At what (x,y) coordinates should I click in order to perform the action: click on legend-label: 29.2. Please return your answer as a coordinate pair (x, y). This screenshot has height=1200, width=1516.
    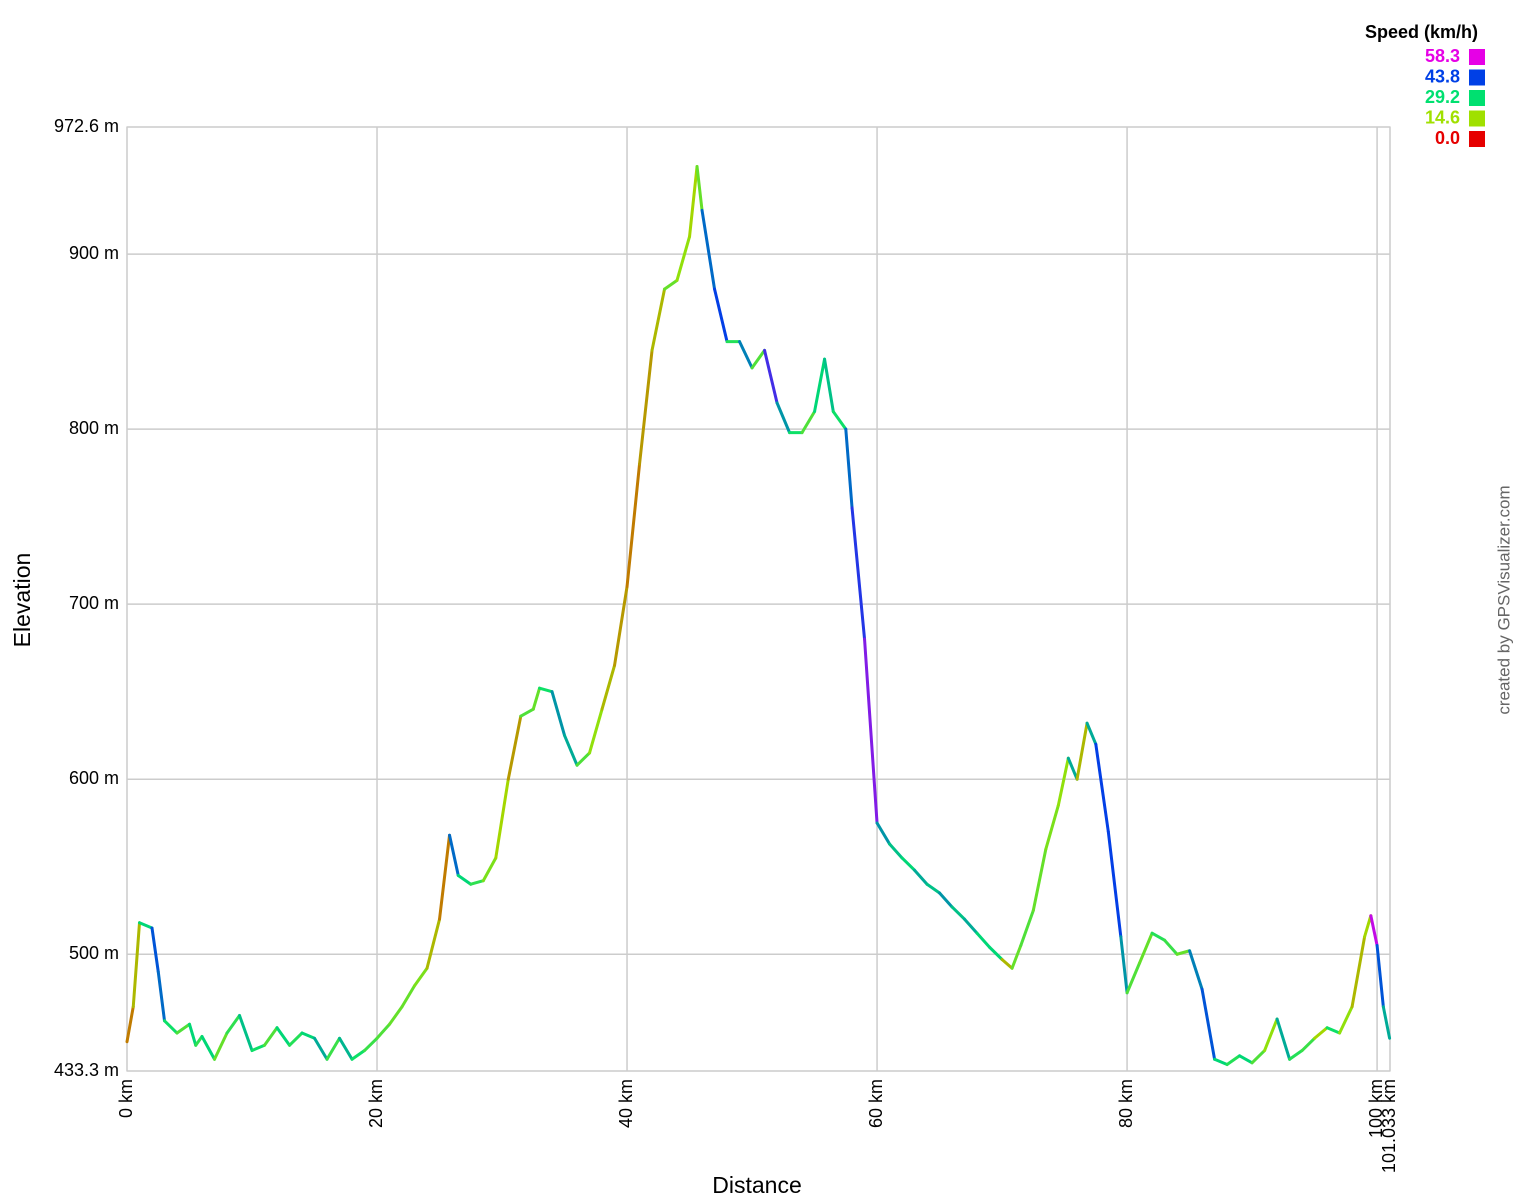
    Looking at the image, I should click on (1442, 97).